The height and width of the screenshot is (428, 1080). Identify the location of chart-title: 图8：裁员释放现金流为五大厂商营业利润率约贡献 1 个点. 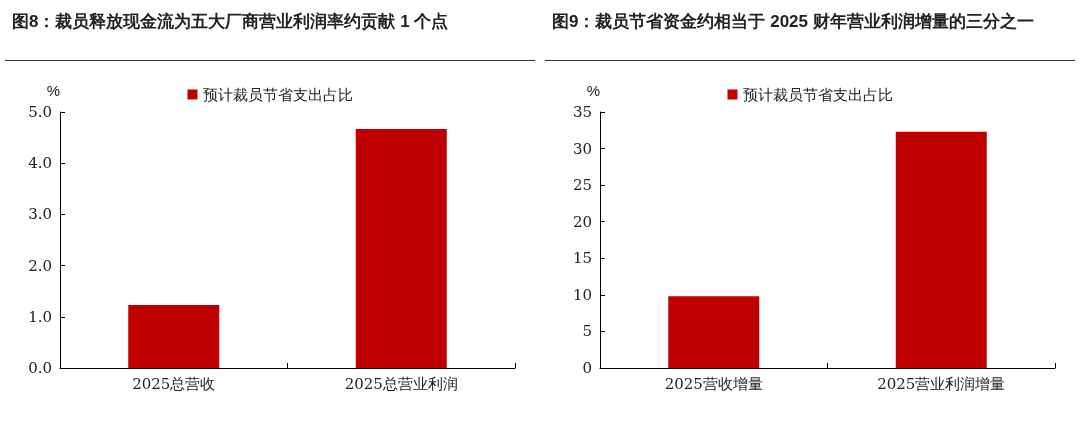
(230, 21).